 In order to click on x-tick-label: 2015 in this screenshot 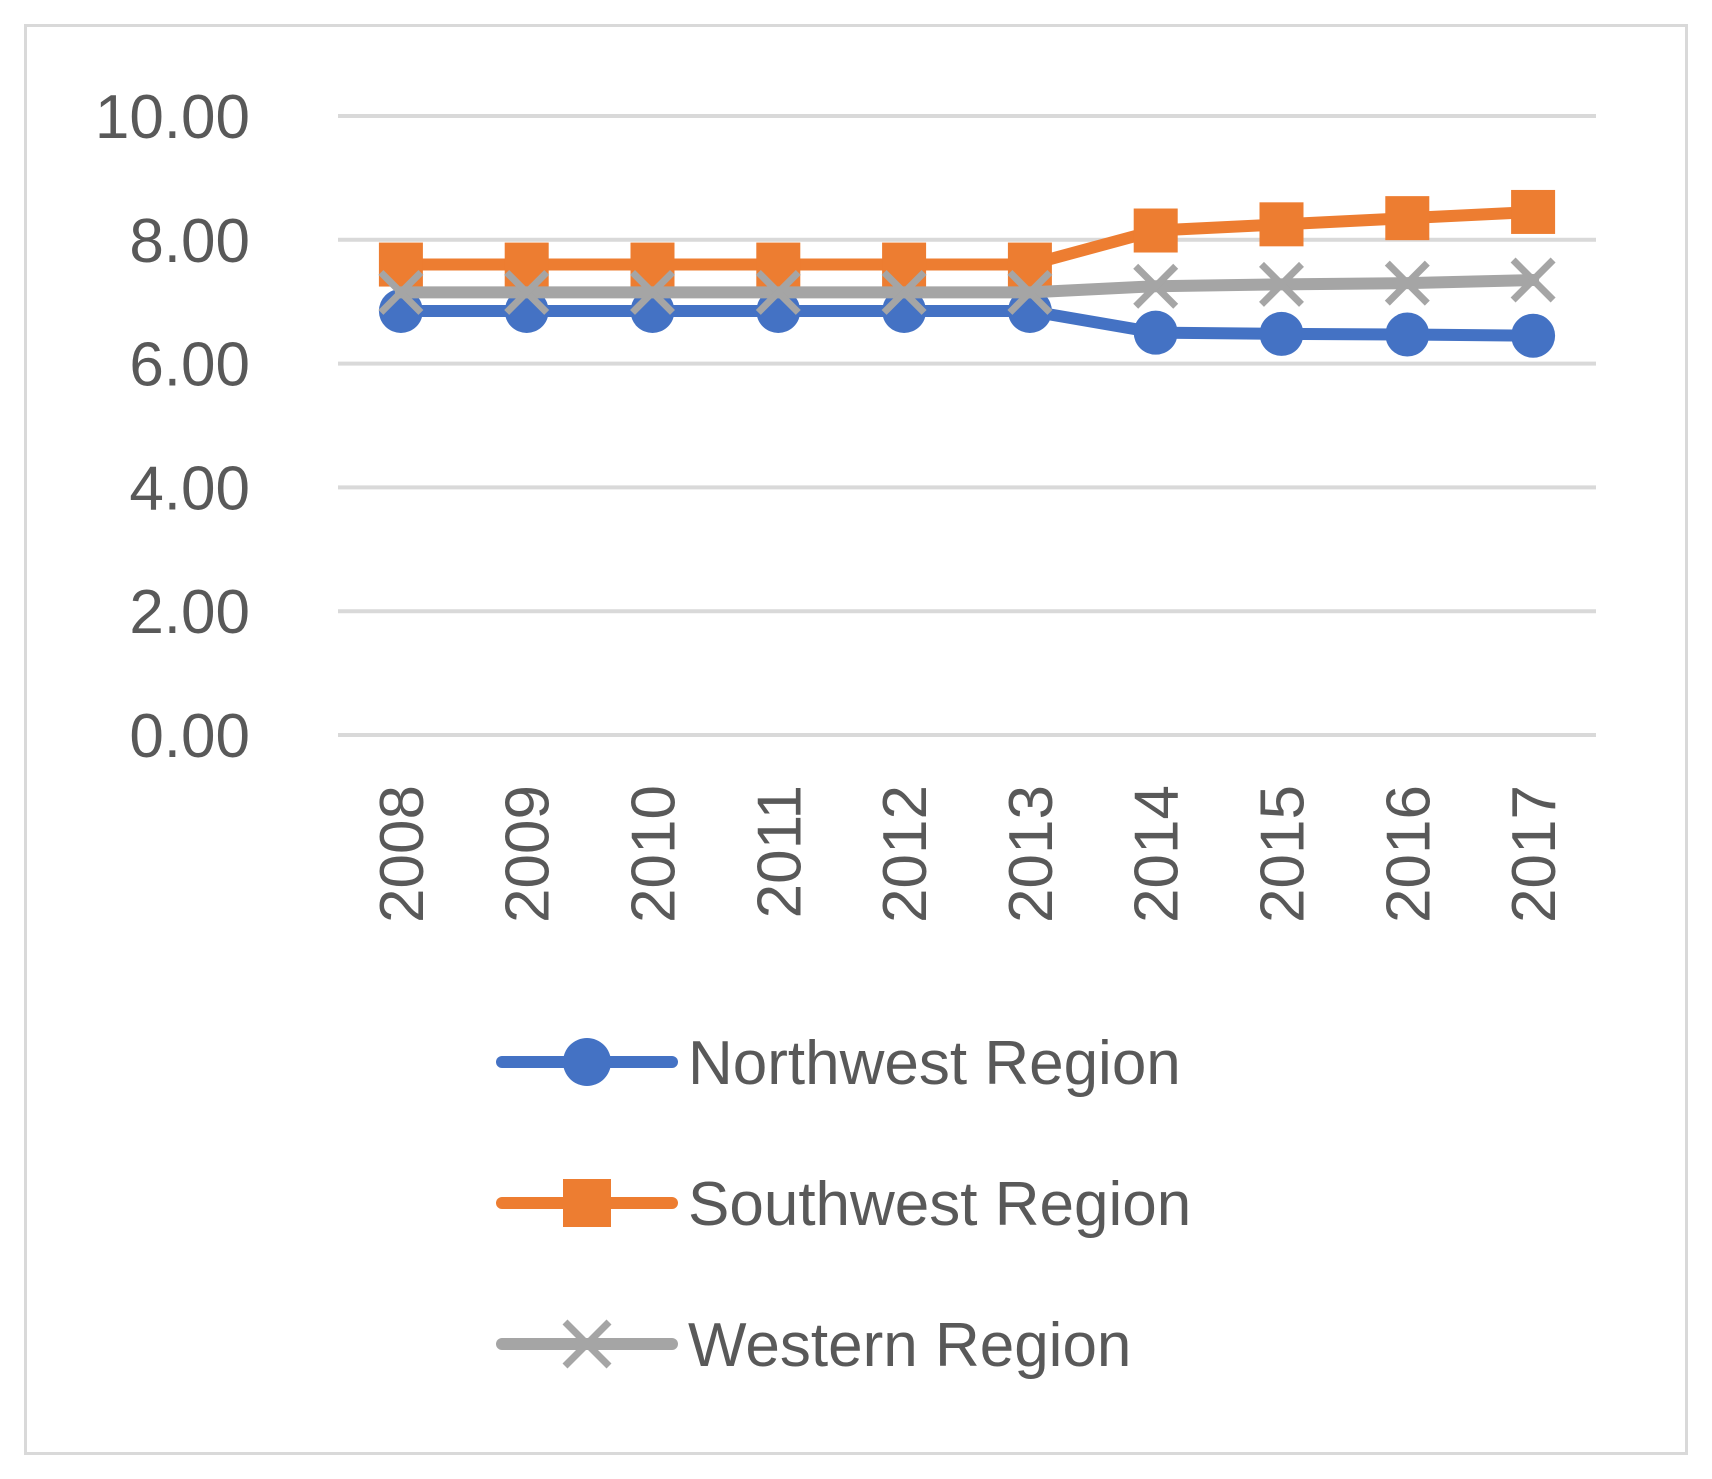, I will do `click(1283, 854)`.